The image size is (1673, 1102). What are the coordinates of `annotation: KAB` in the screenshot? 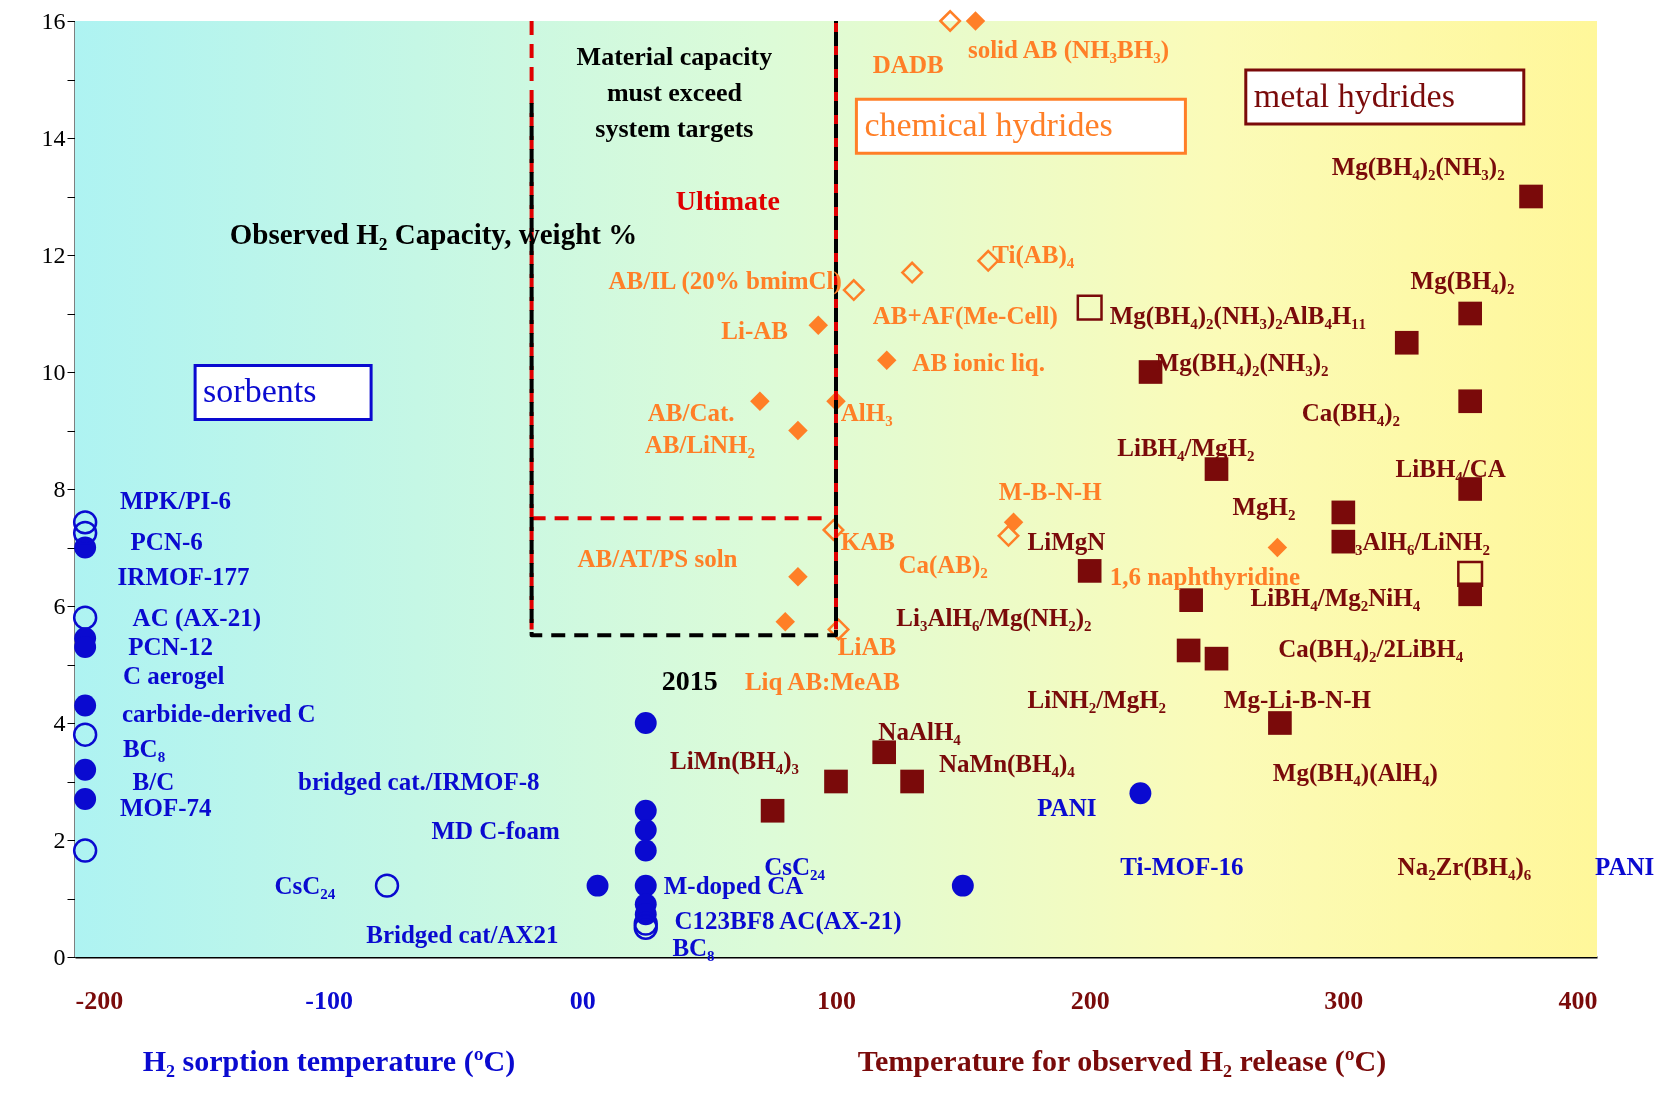 It's located at (868, 541).